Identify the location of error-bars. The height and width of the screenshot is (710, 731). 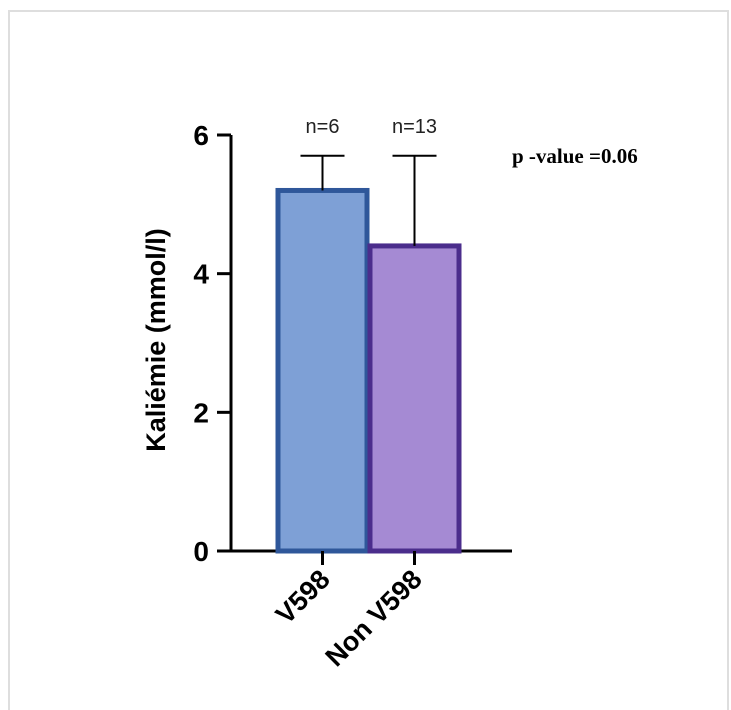
(368, 200).